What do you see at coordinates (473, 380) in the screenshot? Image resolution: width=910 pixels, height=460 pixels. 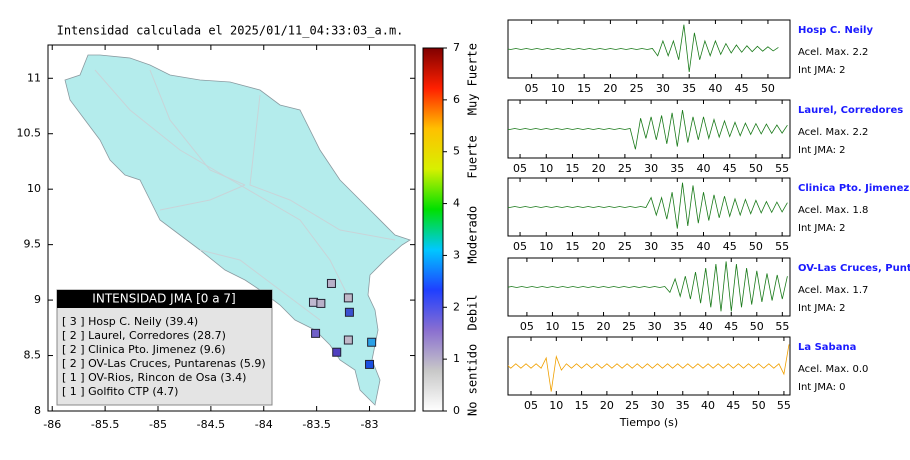 I see `colorbar-category: No sentido` at bounding box center [473, 380].